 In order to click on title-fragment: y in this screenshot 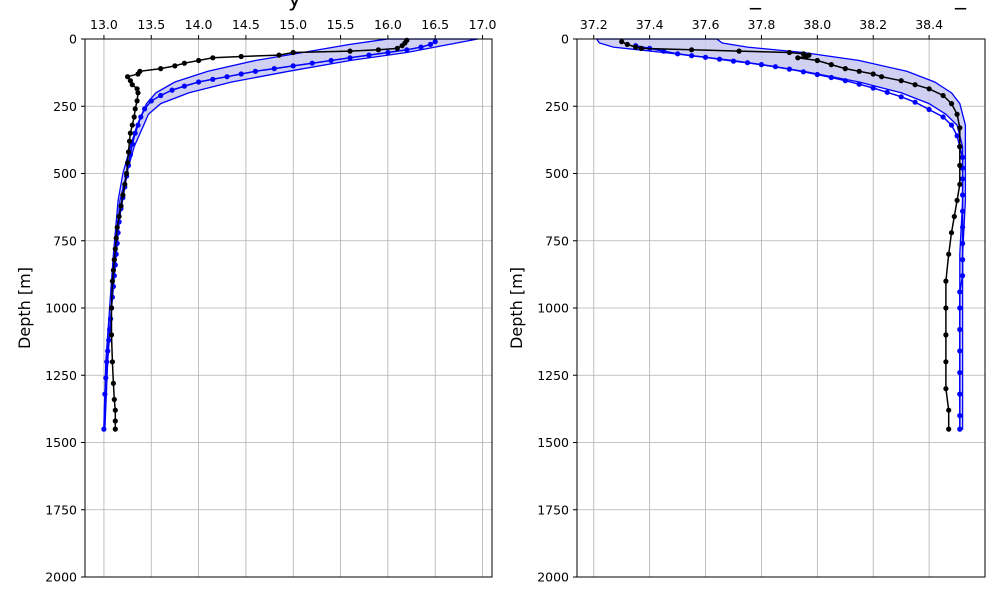, I will do `click(294, 6)`.